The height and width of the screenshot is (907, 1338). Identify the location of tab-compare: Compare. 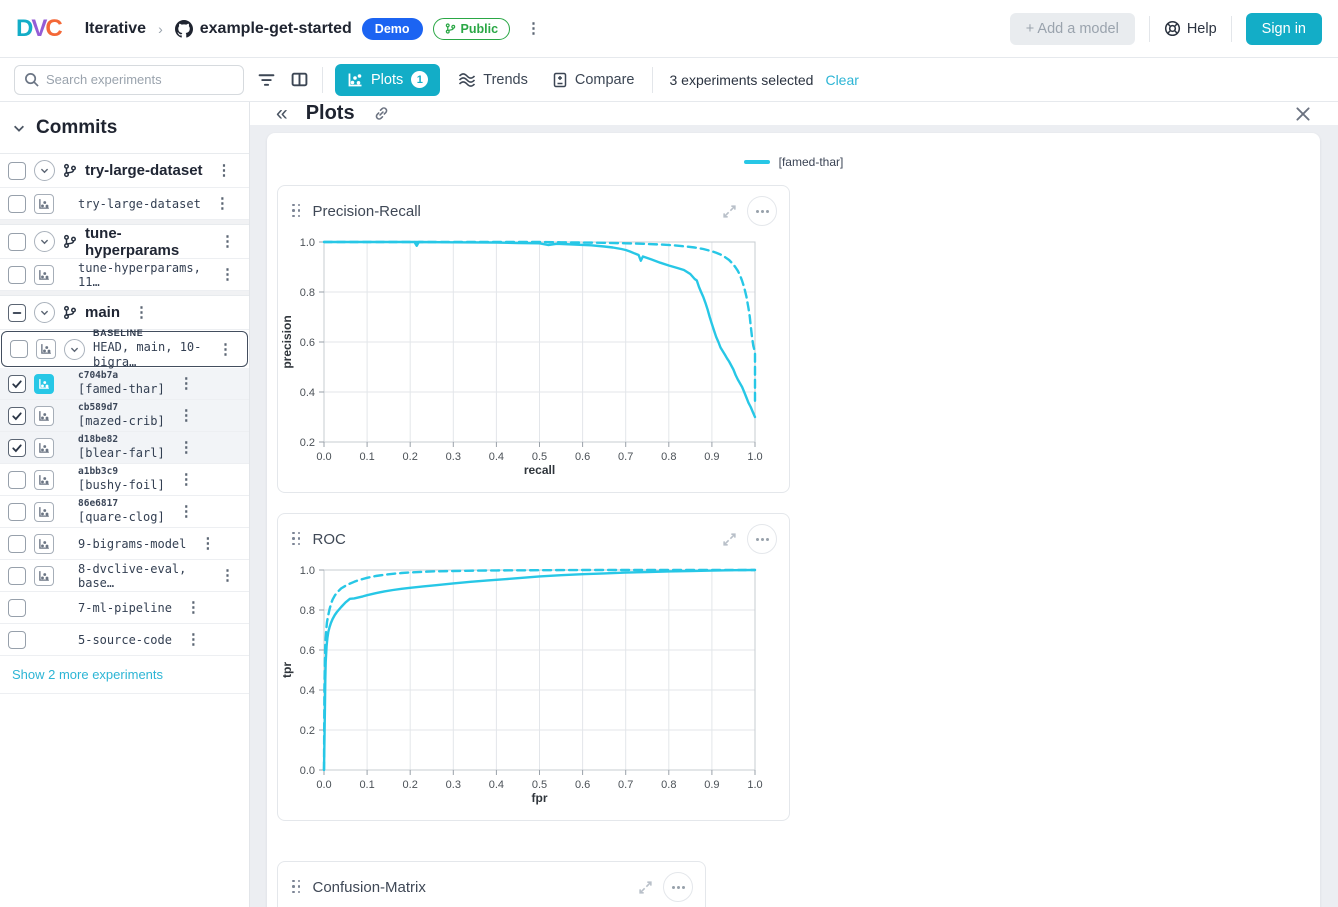
(593, 80).